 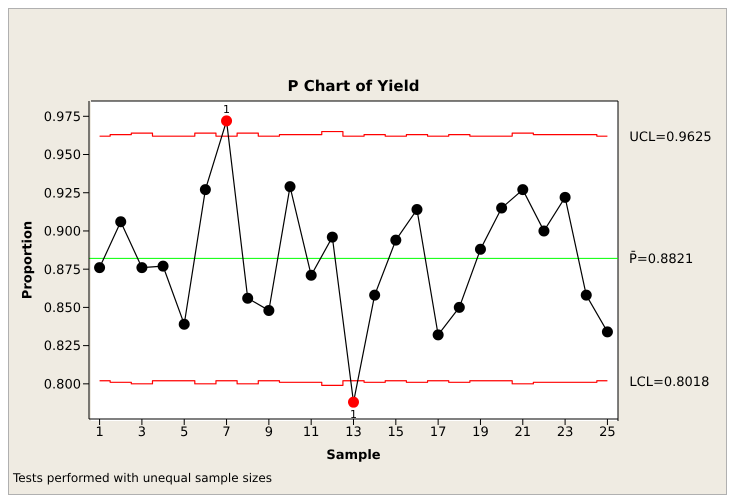 I want to click on x-tick-label: 17, so click(x=438, y=432).